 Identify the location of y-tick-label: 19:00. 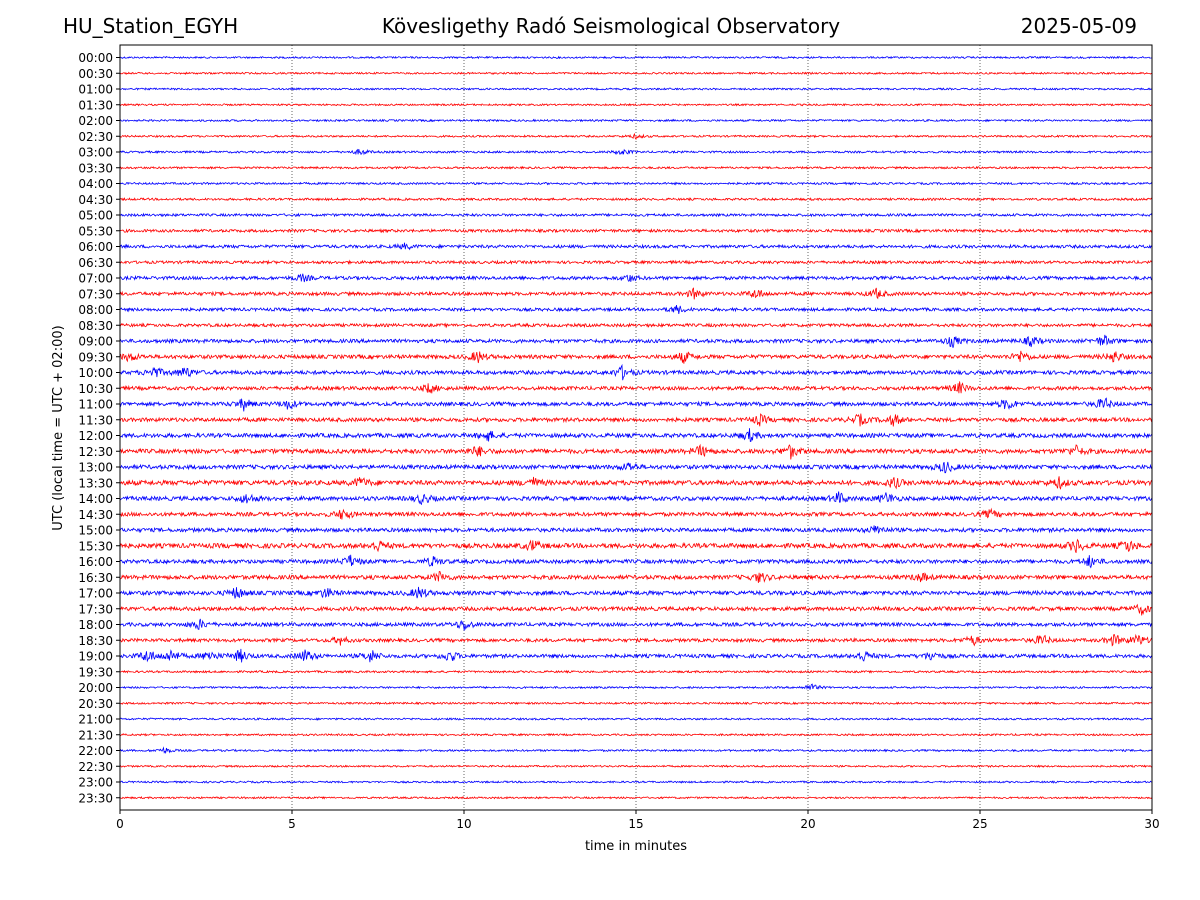
(95, 657).